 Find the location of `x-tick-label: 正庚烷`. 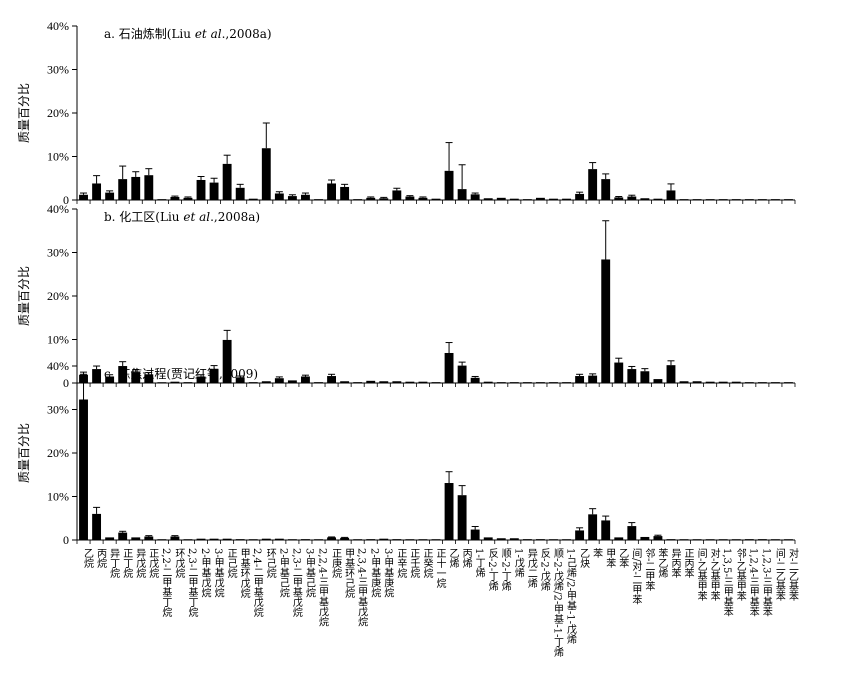

x-tick-label: 正庚烷 is located at coordinates (336, 563).